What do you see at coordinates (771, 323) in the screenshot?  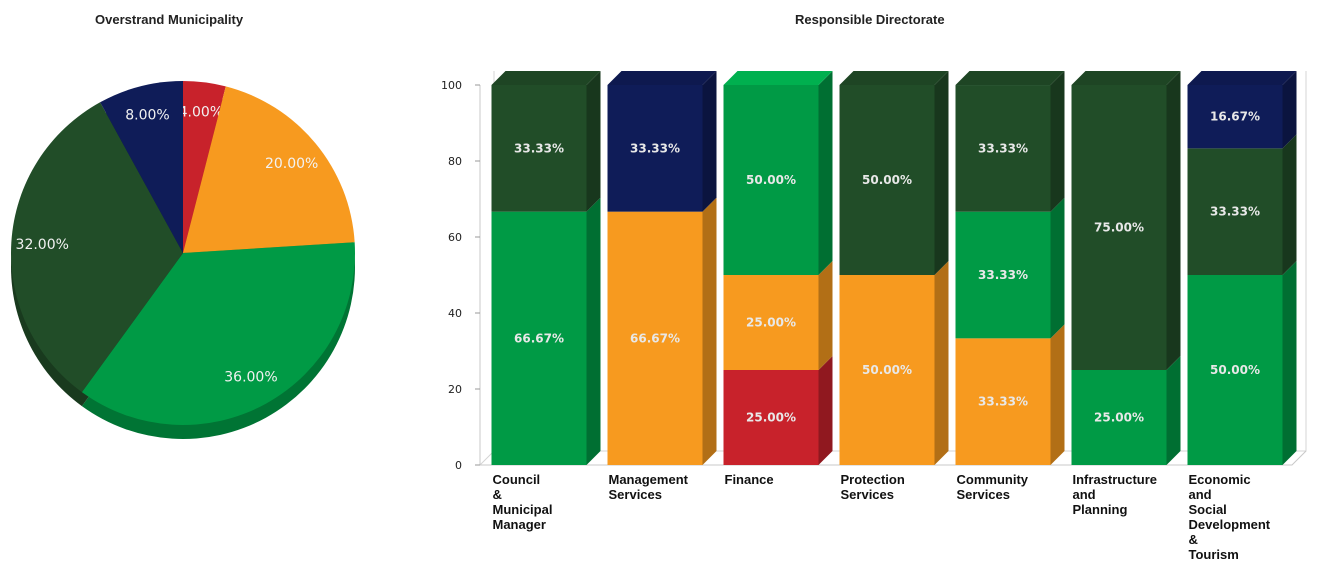 I see `bar-label-2-1: 25.00%` at bounding box center [771, 323].